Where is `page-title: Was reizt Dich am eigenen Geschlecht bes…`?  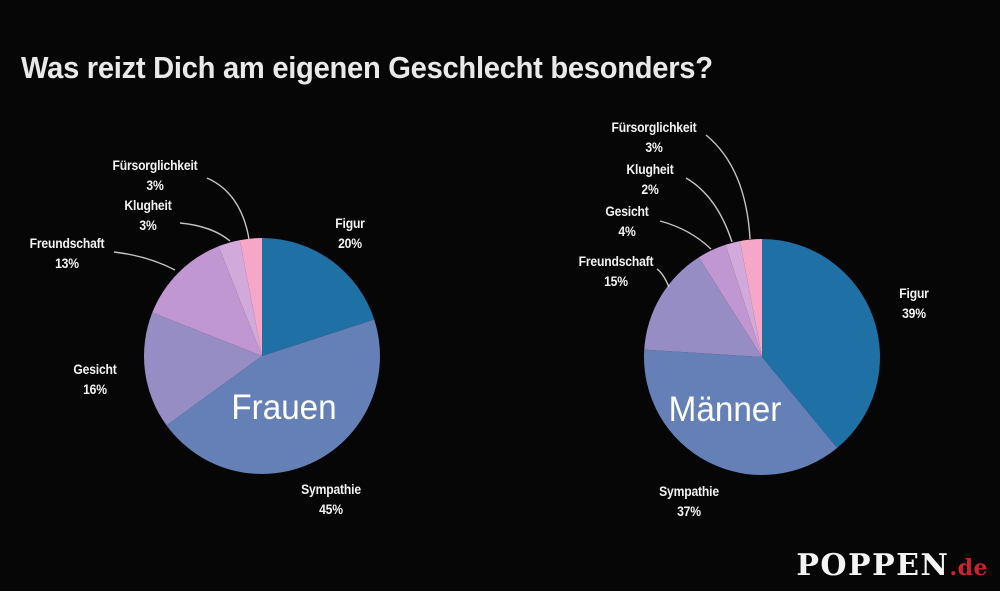
page-title: Was reizt Dich am eigenen Geschlecht bes… is located at coordinates (367, 67).